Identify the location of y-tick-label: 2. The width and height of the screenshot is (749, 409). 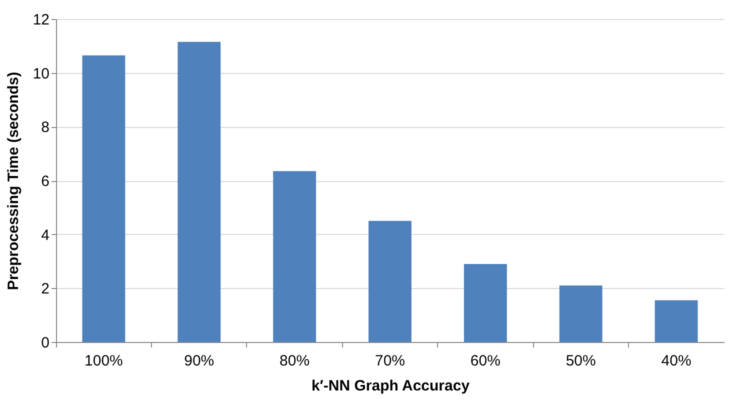
(45, 289).